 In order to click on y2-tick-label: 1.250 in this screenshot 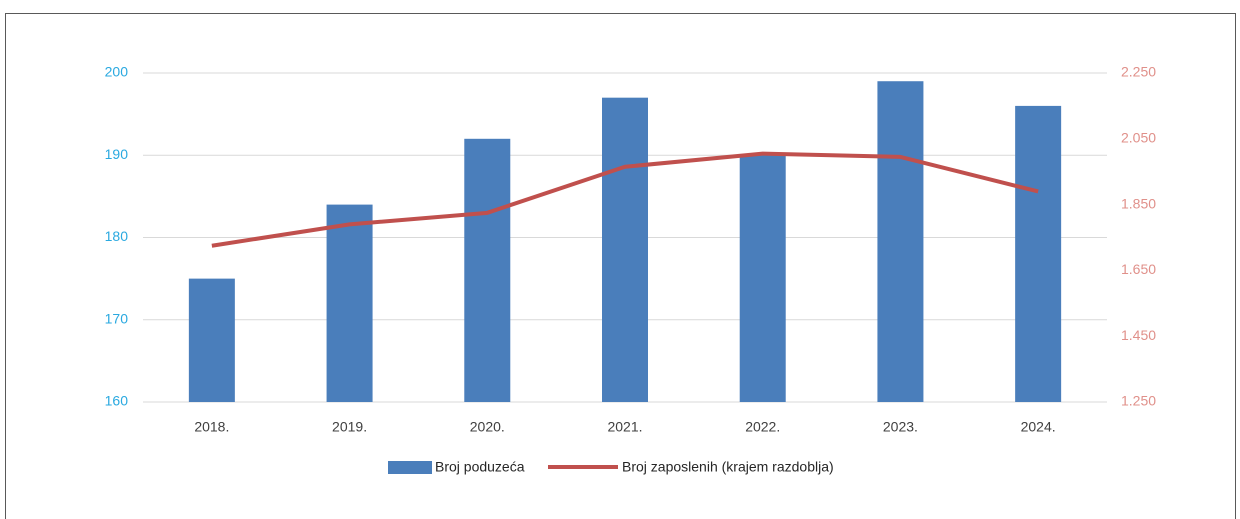, I will do `click(1138, 401)`.